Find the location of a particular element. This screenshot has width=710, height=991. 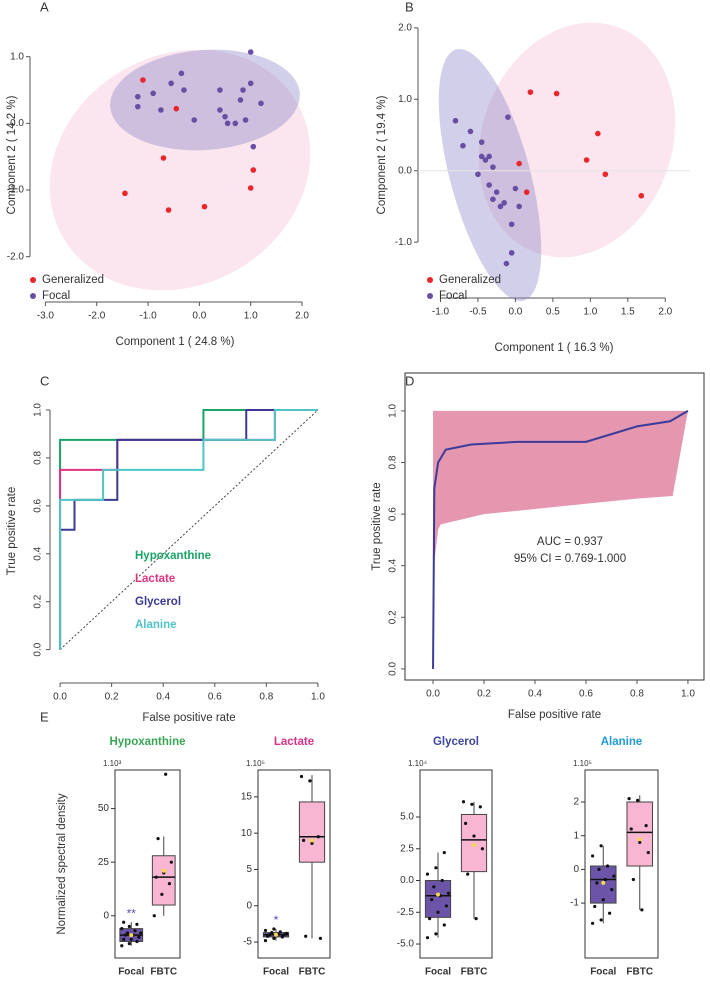

y-axis-label: Normalized spectral density is located at coordinates (62, 864).